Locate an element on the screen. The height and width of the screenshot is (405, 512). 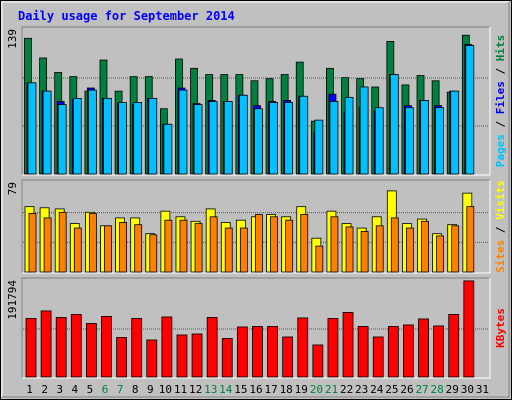
legend-kbytes: KBytes is located at coordinates (500, 328).